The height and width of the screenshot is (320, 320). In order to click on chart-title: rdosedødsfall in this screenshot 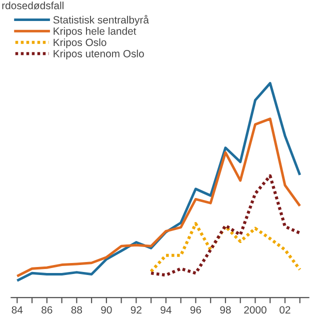, I will do `click(33, 6)`.